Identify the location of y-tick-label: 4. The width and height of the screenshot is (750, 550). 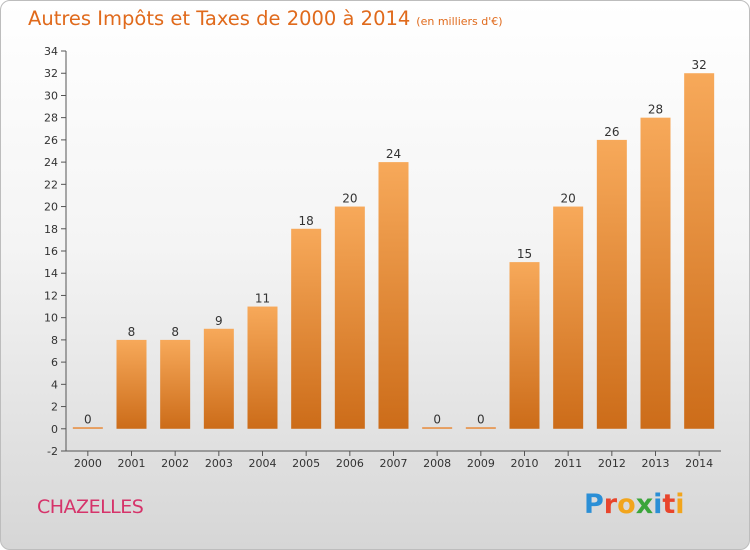
(54, 384).